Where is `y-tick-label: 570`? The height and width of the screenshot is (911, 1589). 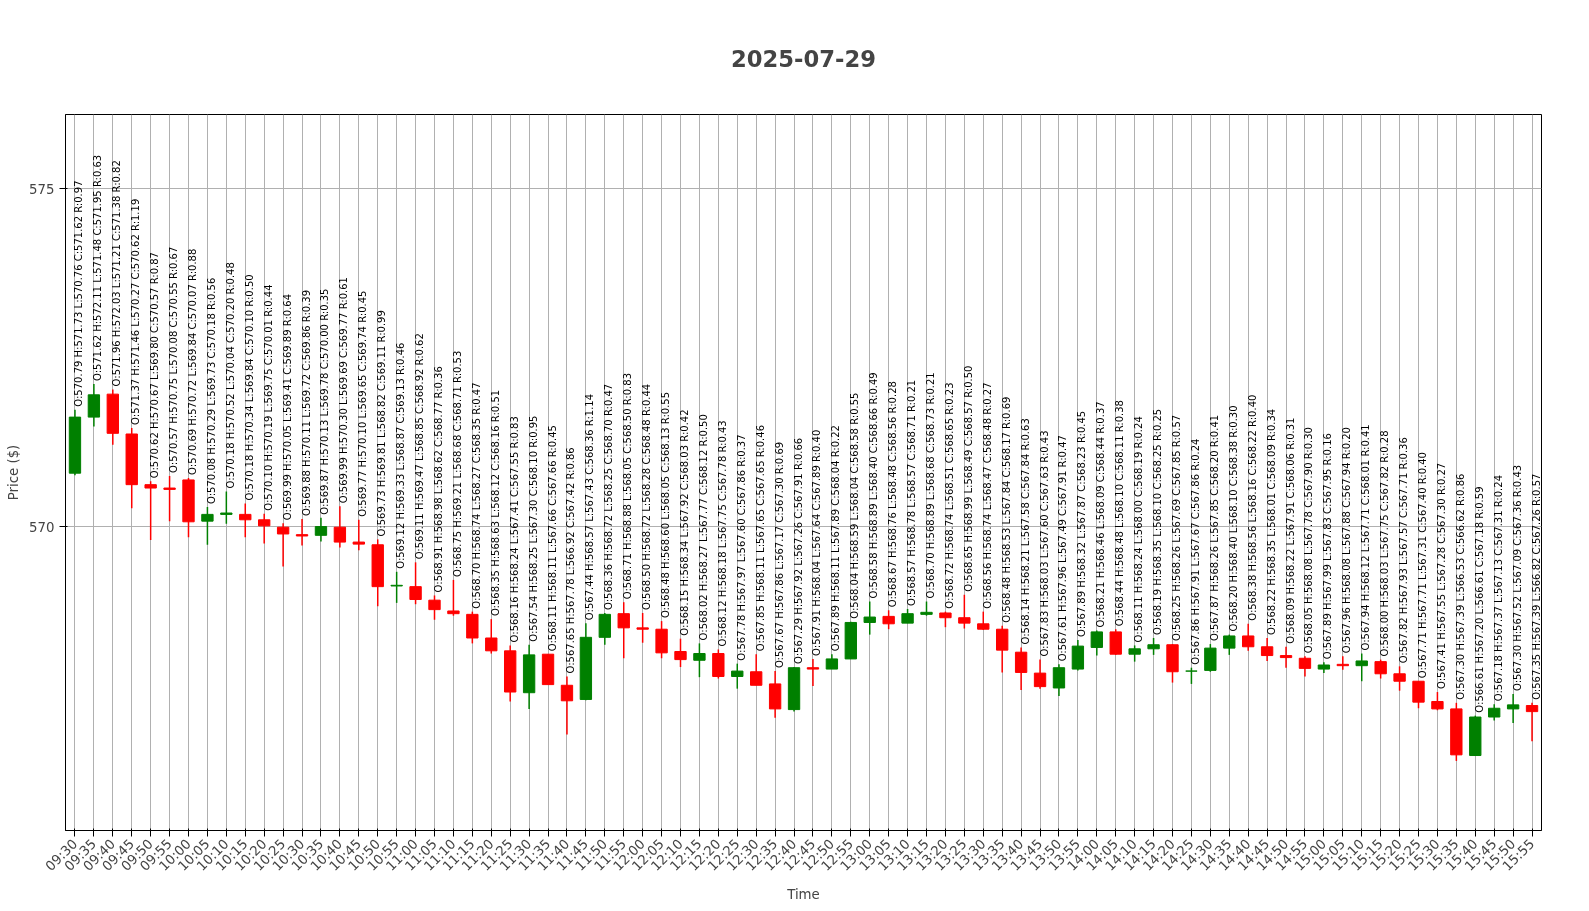 y-tick-label: 570 is located at coordinates (42, 527).